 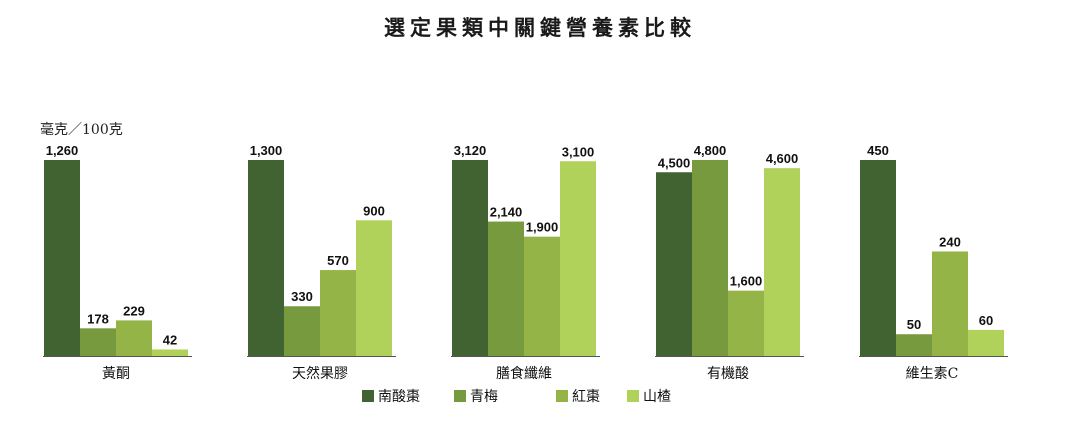 I want to click on legend-label: 紅棗, so click(x=586, y=397).